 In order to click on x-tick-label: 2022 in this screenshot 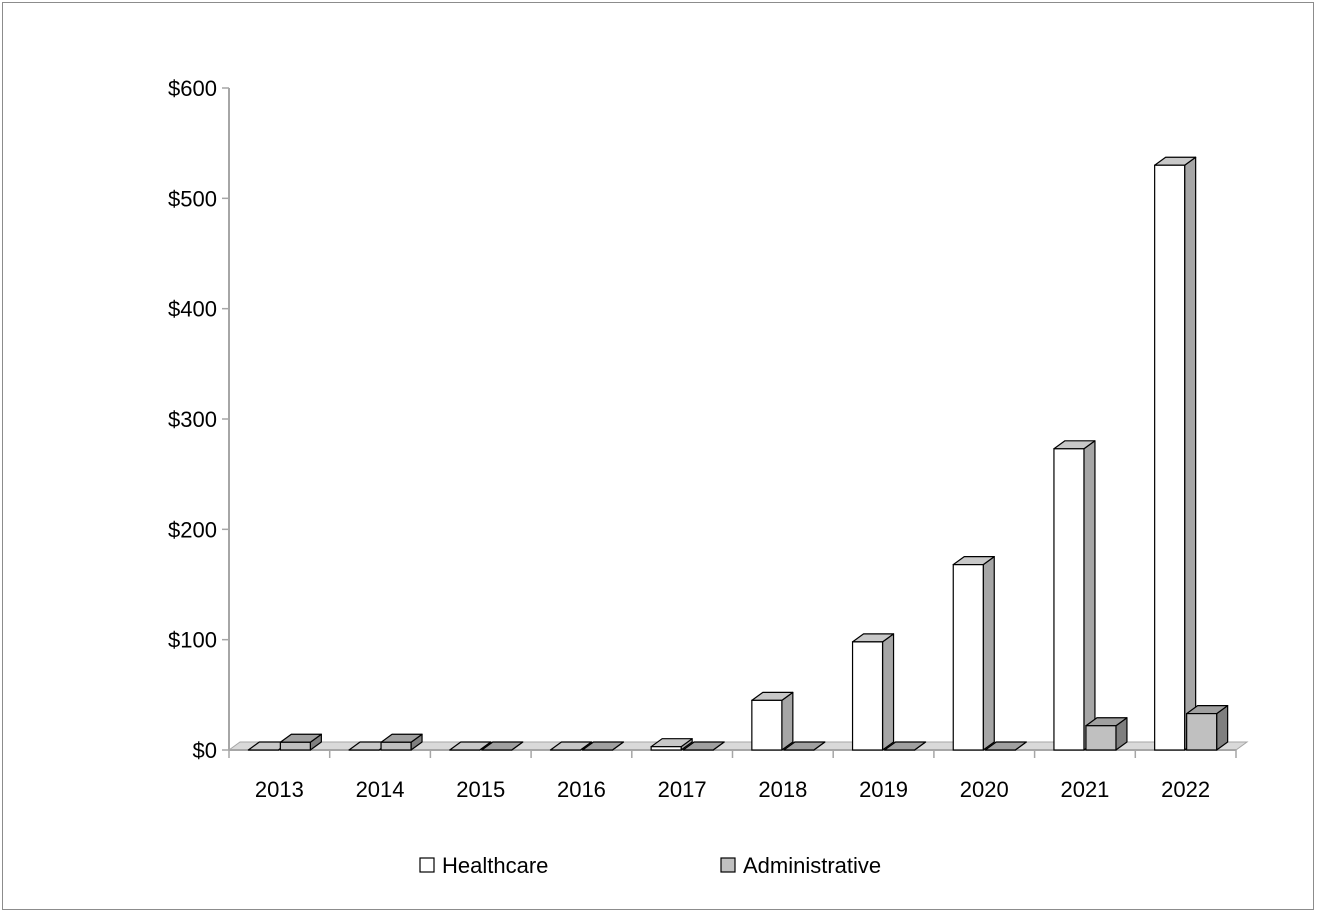, I will do `click(1185, 789)`.